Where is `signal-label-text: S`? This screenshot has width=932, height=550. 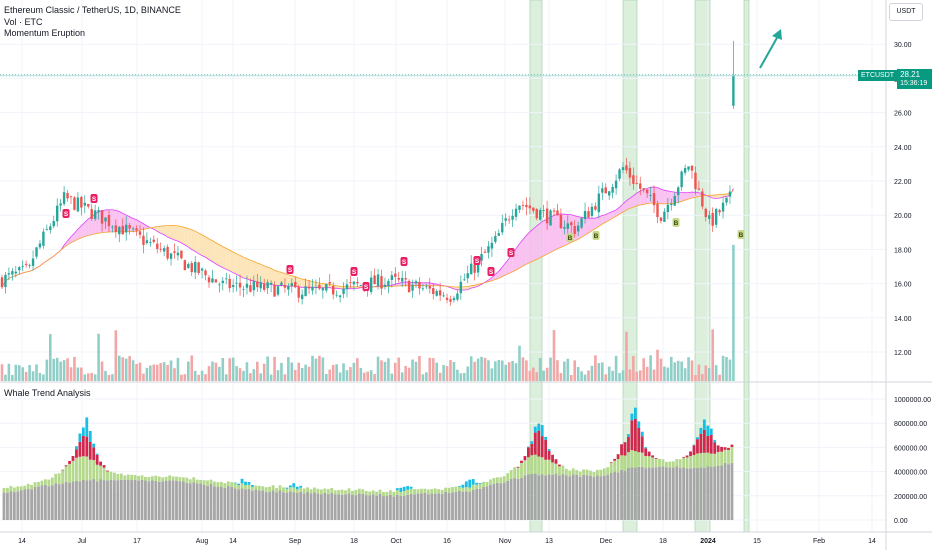
signal-label-text: S is located at coordinates (404, 262).